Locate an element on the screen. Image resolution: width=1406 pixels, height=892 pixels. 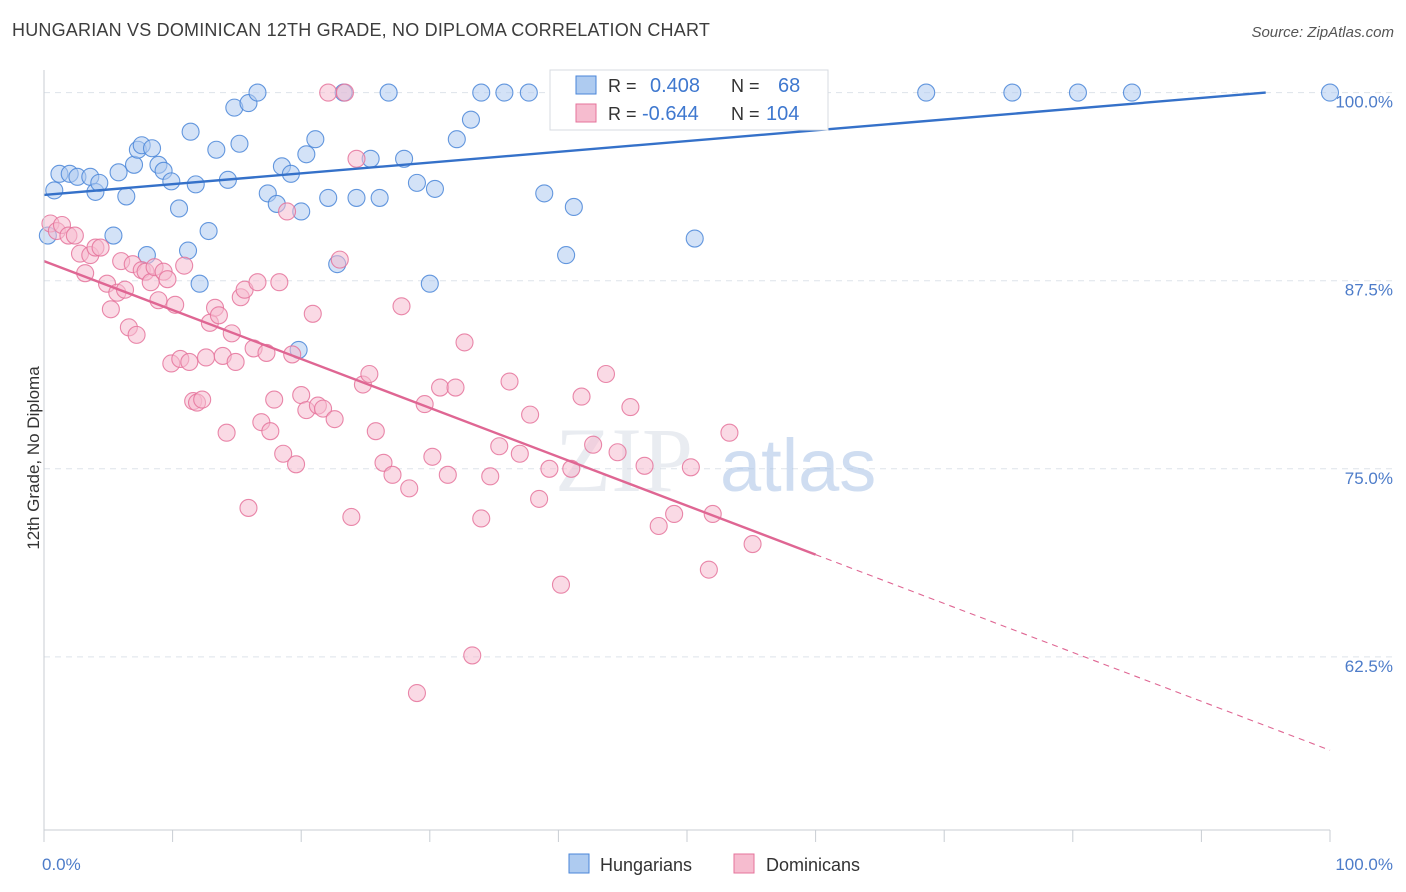
watermark-atlas: atlas is located at coordinates (798, 465).